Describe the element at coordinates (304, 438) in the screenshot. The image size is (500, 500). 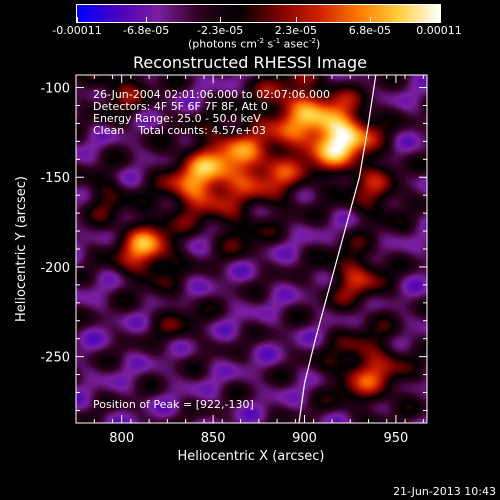
I see `x-tick-label: 900` at that location.